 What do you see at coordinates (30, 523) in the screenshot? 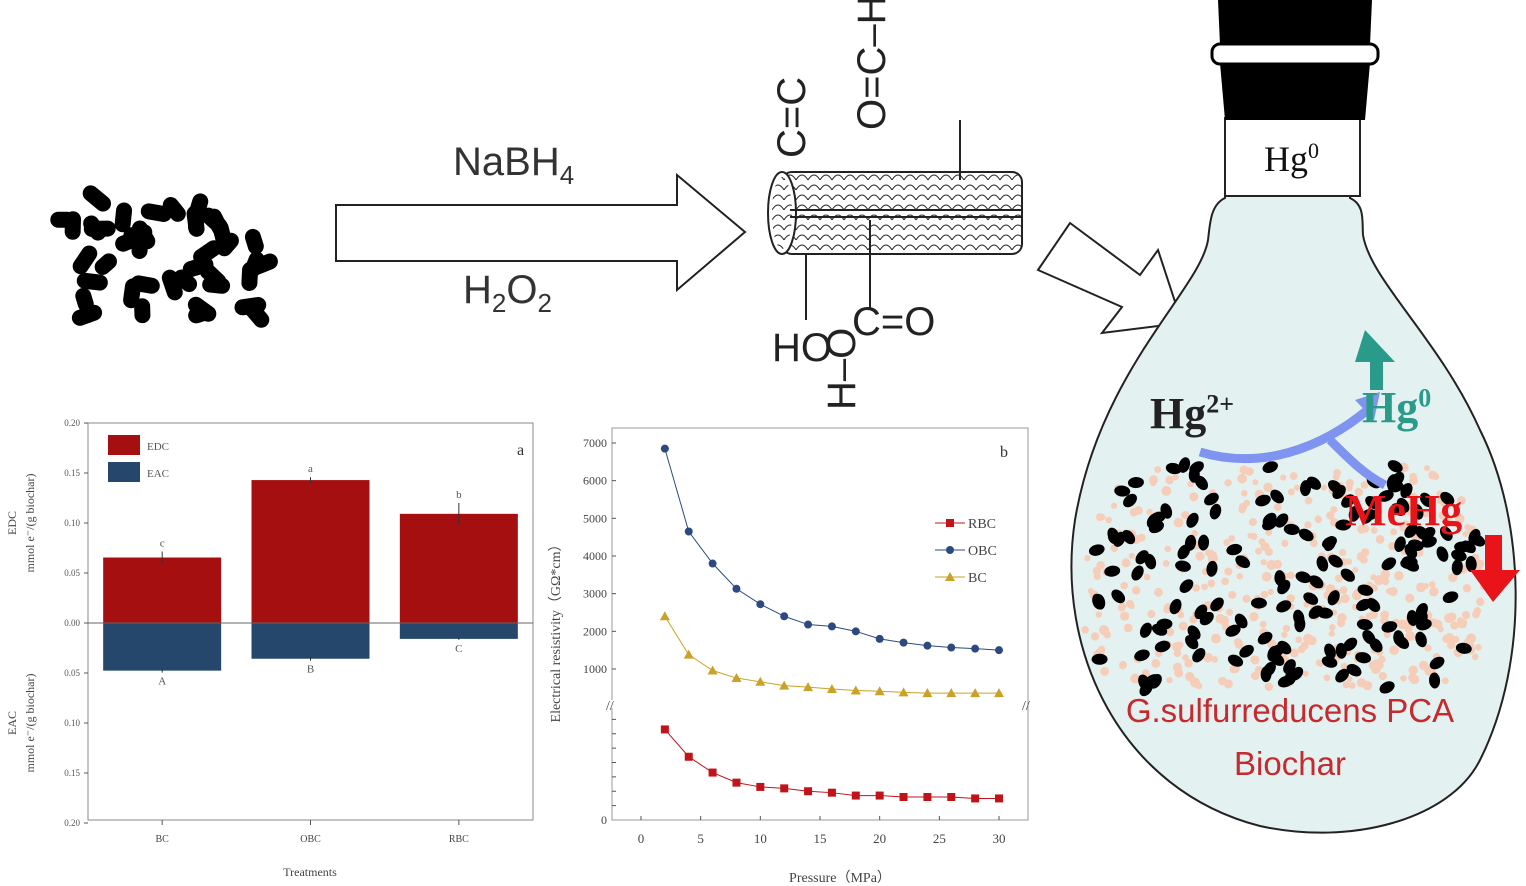
I see `y-axis-label: mmol e⁻/(g biochar)` at bounding box center [30, 523].